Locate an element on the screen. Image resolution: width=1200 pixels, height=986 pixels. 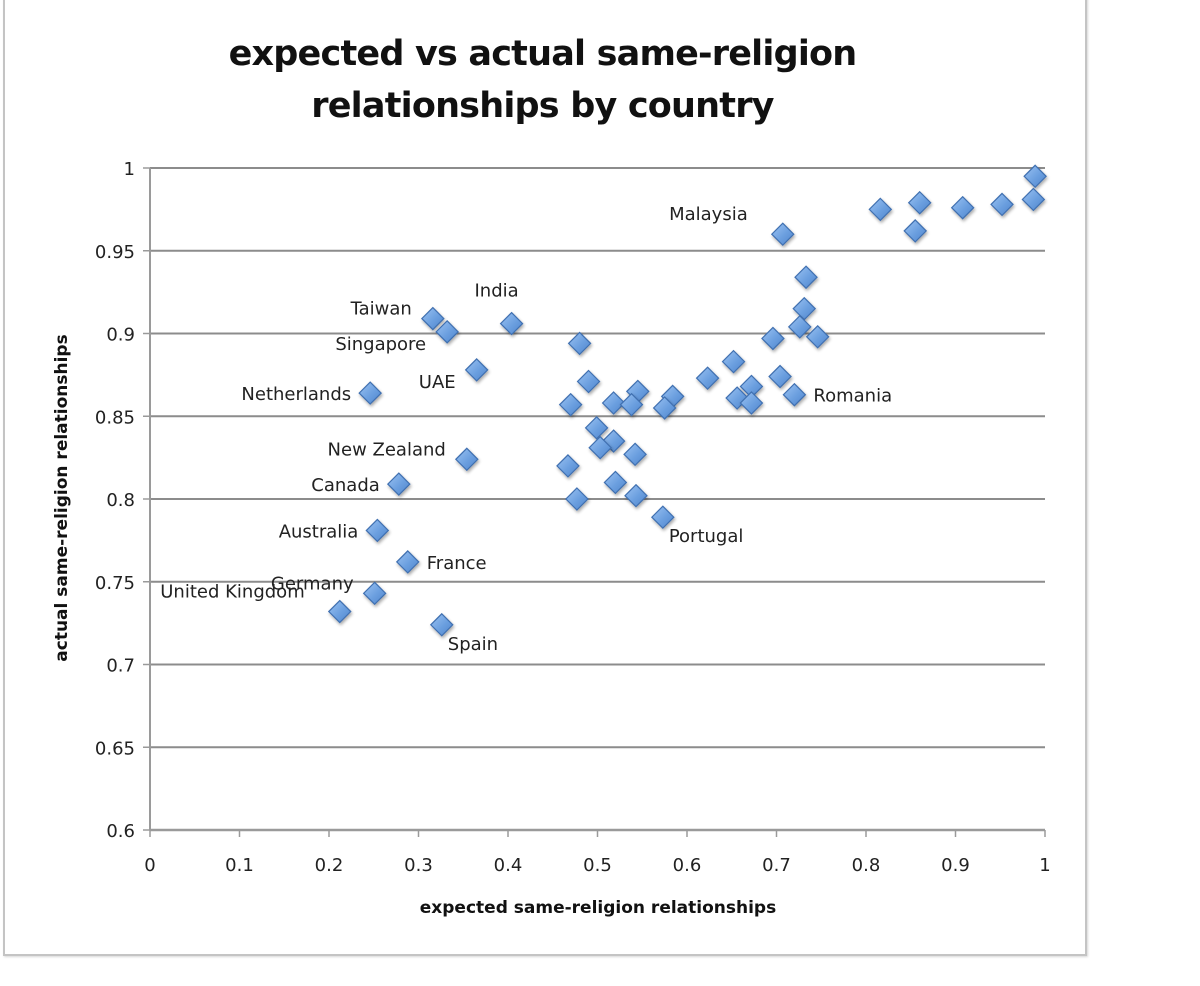
x-tick-label: 0.5 is located at coordinates (597, 865).